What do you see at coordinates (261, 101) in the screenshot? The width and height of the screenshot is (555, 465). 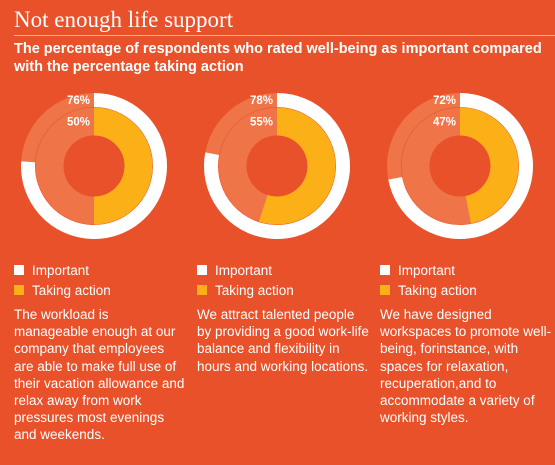 I see `important-value-label: 78%` at bounding box center [261, 101].